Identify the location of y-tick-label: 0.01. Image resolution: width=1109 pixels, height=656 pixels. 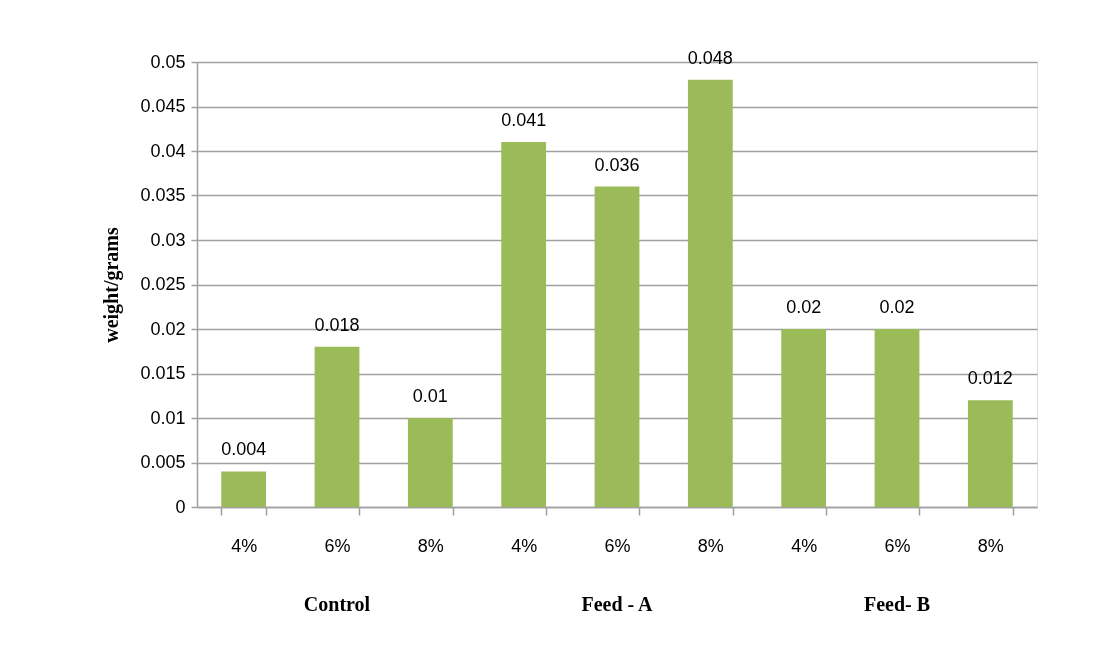
(168, 417).